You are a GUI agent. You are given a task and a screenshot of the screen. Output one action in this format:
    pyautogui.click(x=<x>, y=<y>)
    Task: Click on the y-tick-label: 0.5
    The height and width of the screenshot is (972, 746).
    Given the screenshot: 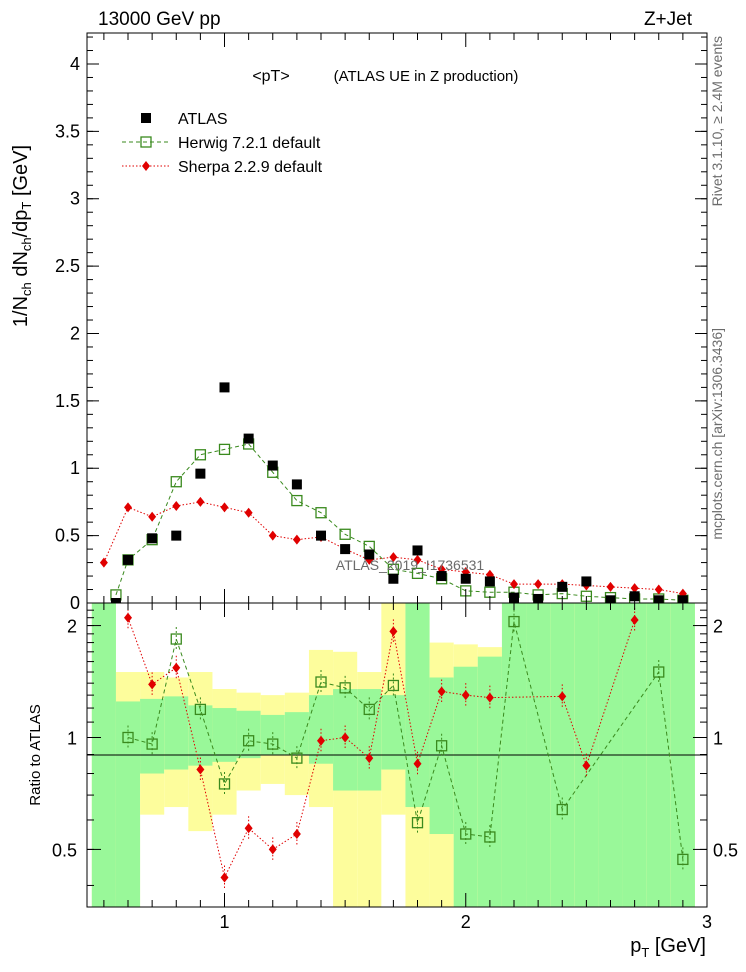 What is the action you would take?
    pyautogui.click(x=67, y=536)
    